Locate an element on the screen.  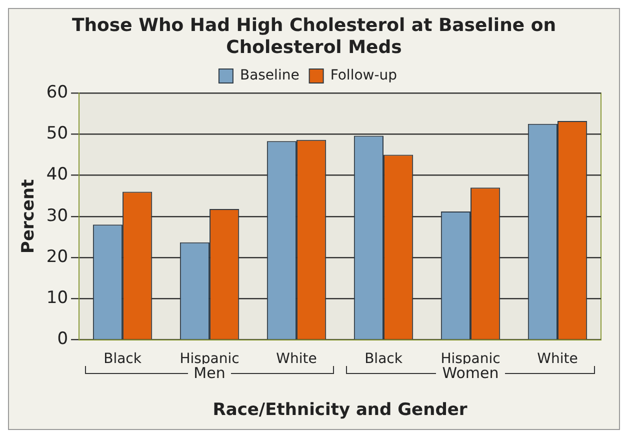
text: Women is located at coordinates (470, 373).